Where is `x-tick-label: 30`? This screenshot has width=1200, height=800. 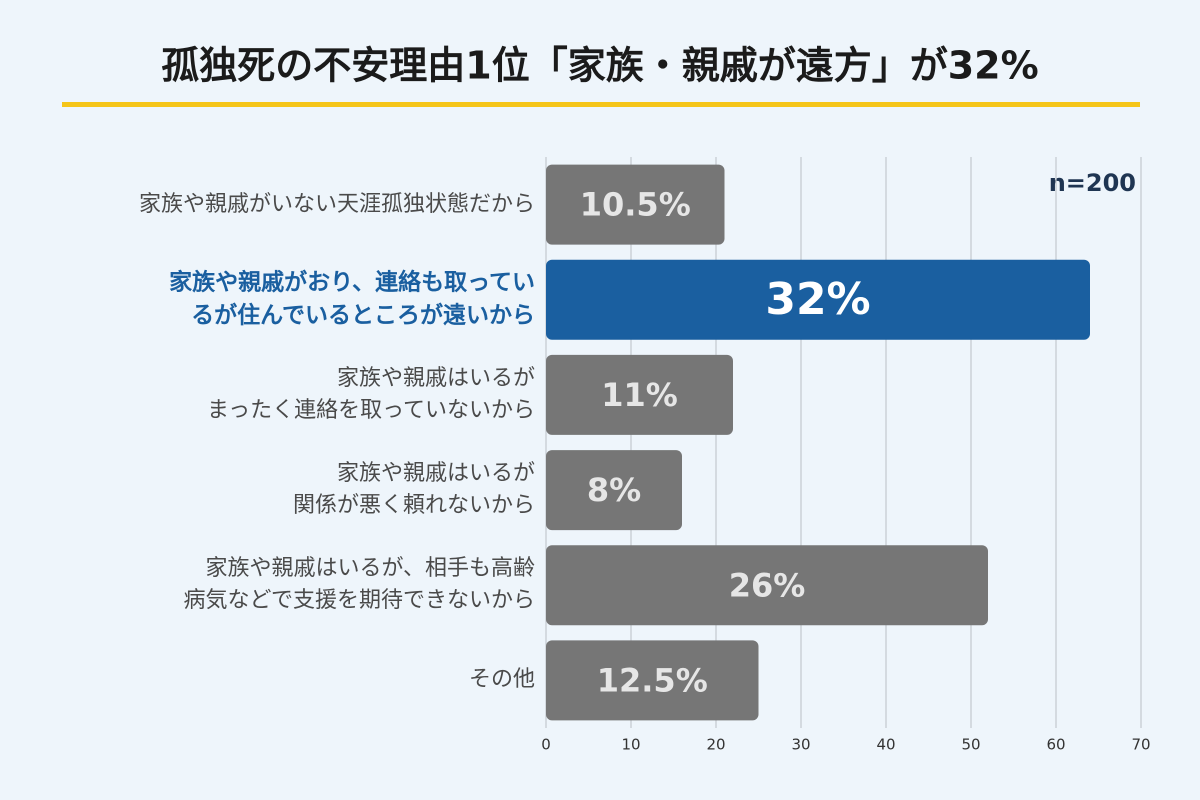 x-tick-label: 30 is located at coordinates (800, 745).